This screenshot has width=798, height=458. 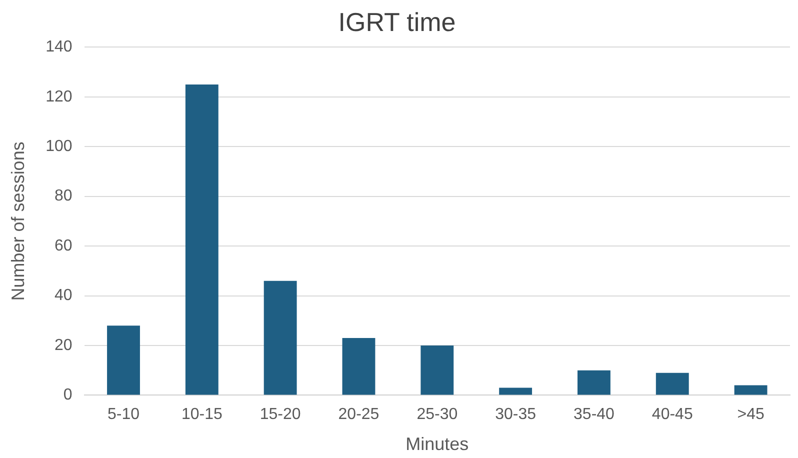 I want to click on x-tick-label: 5-10, so click(x=123, y=415).